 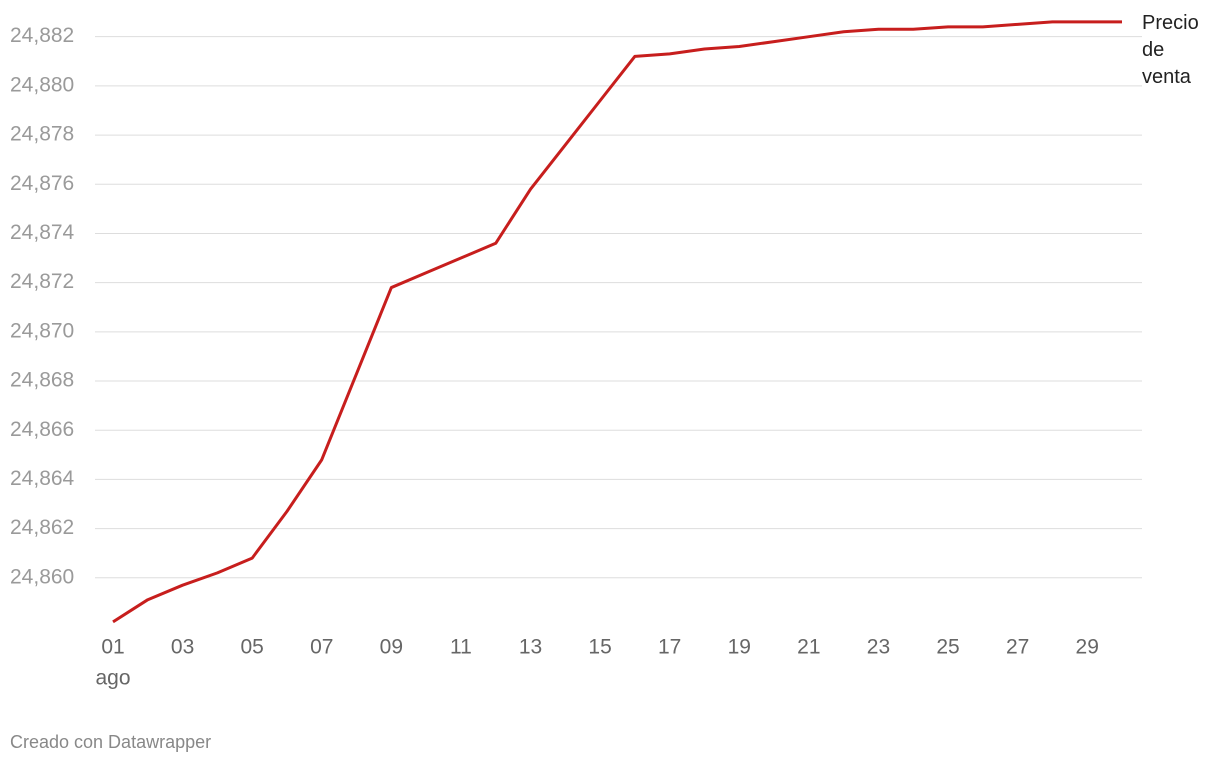 I want to click on y-tick-label: 24,872, so click(x=42, y=281).